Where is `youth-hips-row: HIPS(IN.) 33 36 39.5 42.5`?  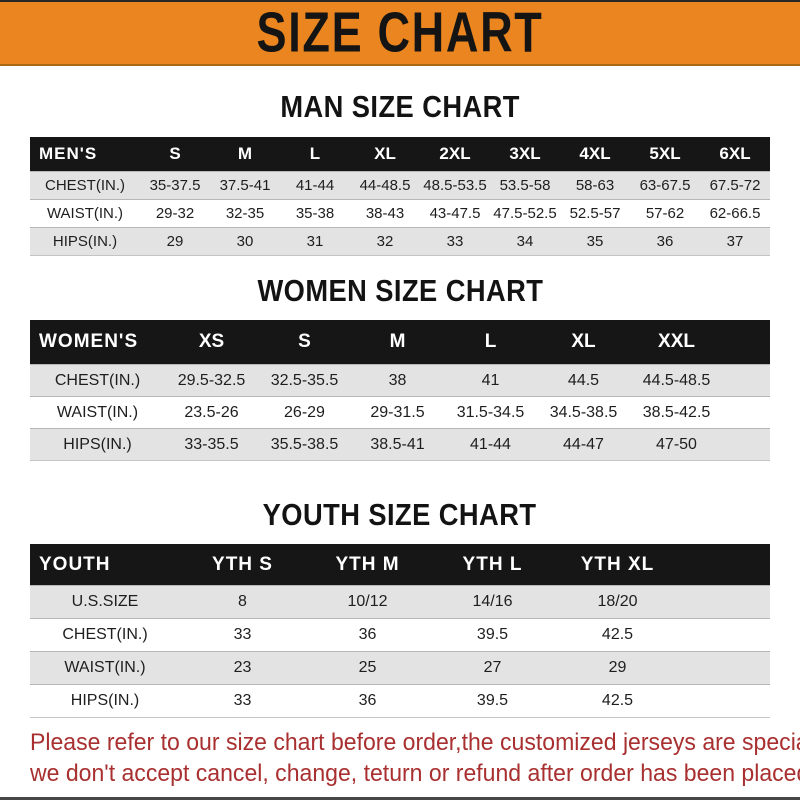
youth-hips-row: HIPS(IN.) 33 36 39.5 42.5 is located at coordinates (400, 701).